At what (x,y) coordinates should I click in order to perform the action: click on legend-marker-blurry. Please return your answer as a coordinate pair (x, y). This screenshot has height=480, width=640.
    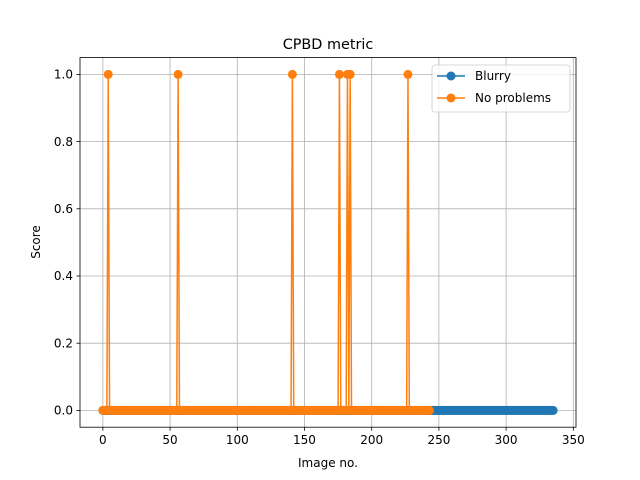
    Looking at the image, I should click on (451, 76).